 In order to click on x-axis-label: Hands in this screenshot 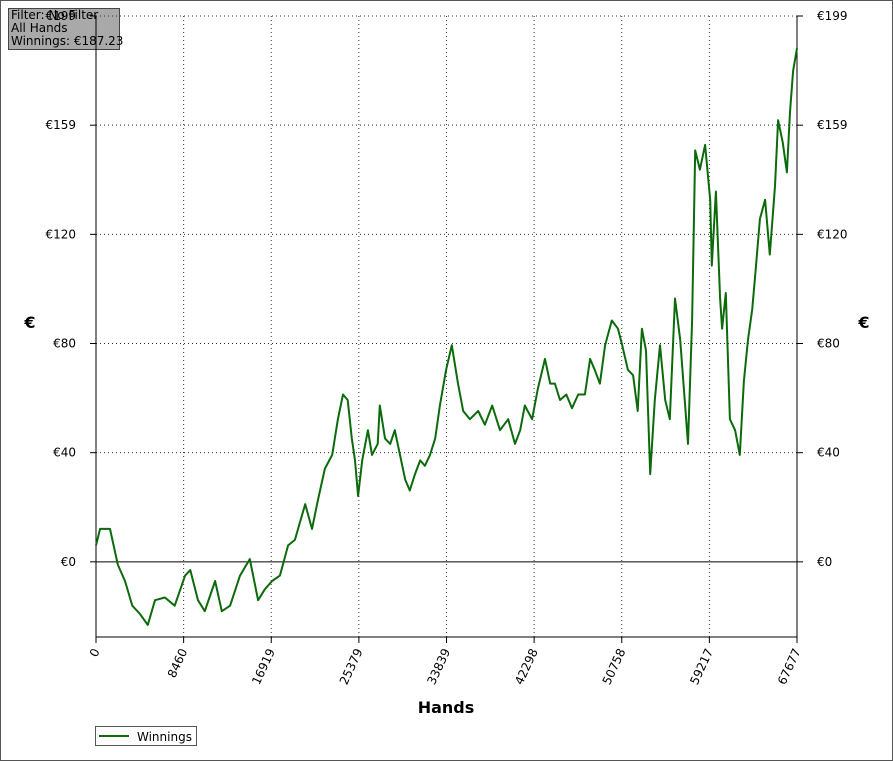, I will do `click(446, 707)`.